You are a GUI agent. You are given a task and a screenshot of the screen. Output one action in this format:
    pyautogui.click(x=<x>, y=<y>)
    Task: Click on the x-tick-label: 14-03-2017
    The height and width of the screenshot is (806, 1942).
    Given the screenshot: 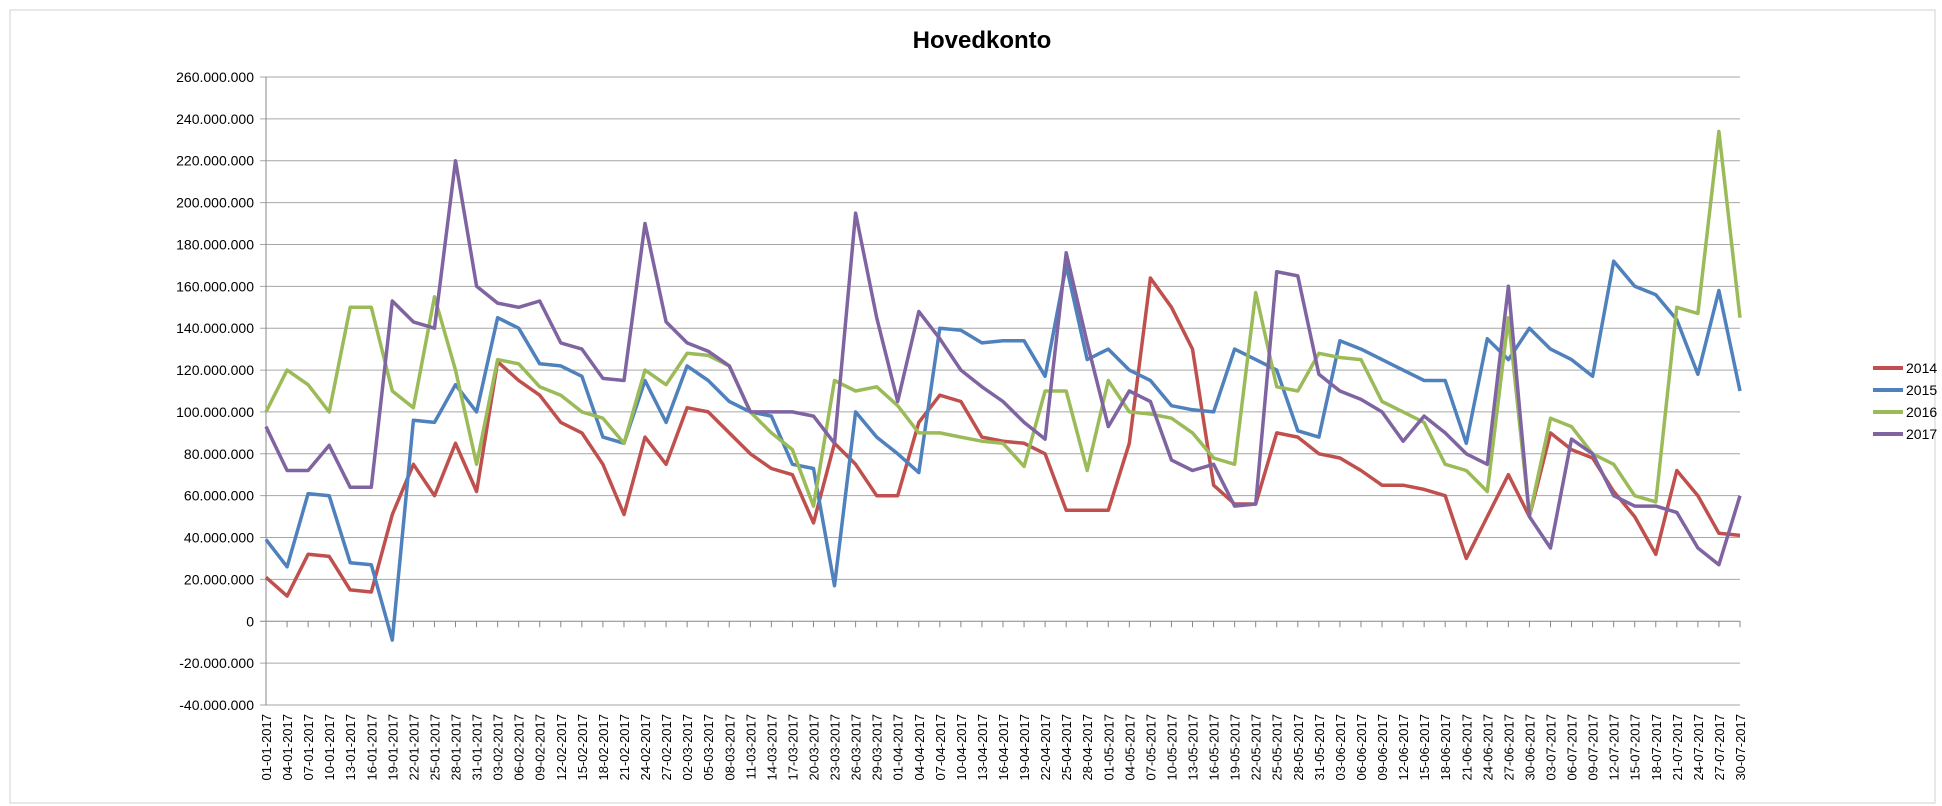 What is the action you would take?
    pyautogui.click(x=771, y=747)
    